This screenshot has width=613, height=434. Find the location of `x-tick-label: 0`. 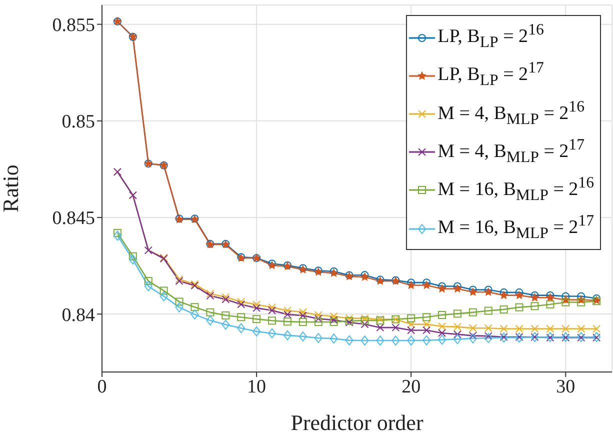

x-tick-label: 0 is located at coordinates (102, 387).